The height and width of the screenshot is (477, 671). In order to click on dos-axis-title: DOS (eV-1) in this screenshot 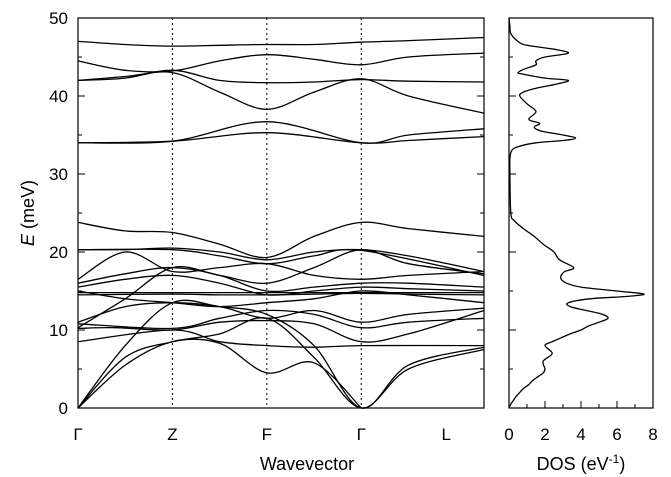, I will do `click(581, 463)`.